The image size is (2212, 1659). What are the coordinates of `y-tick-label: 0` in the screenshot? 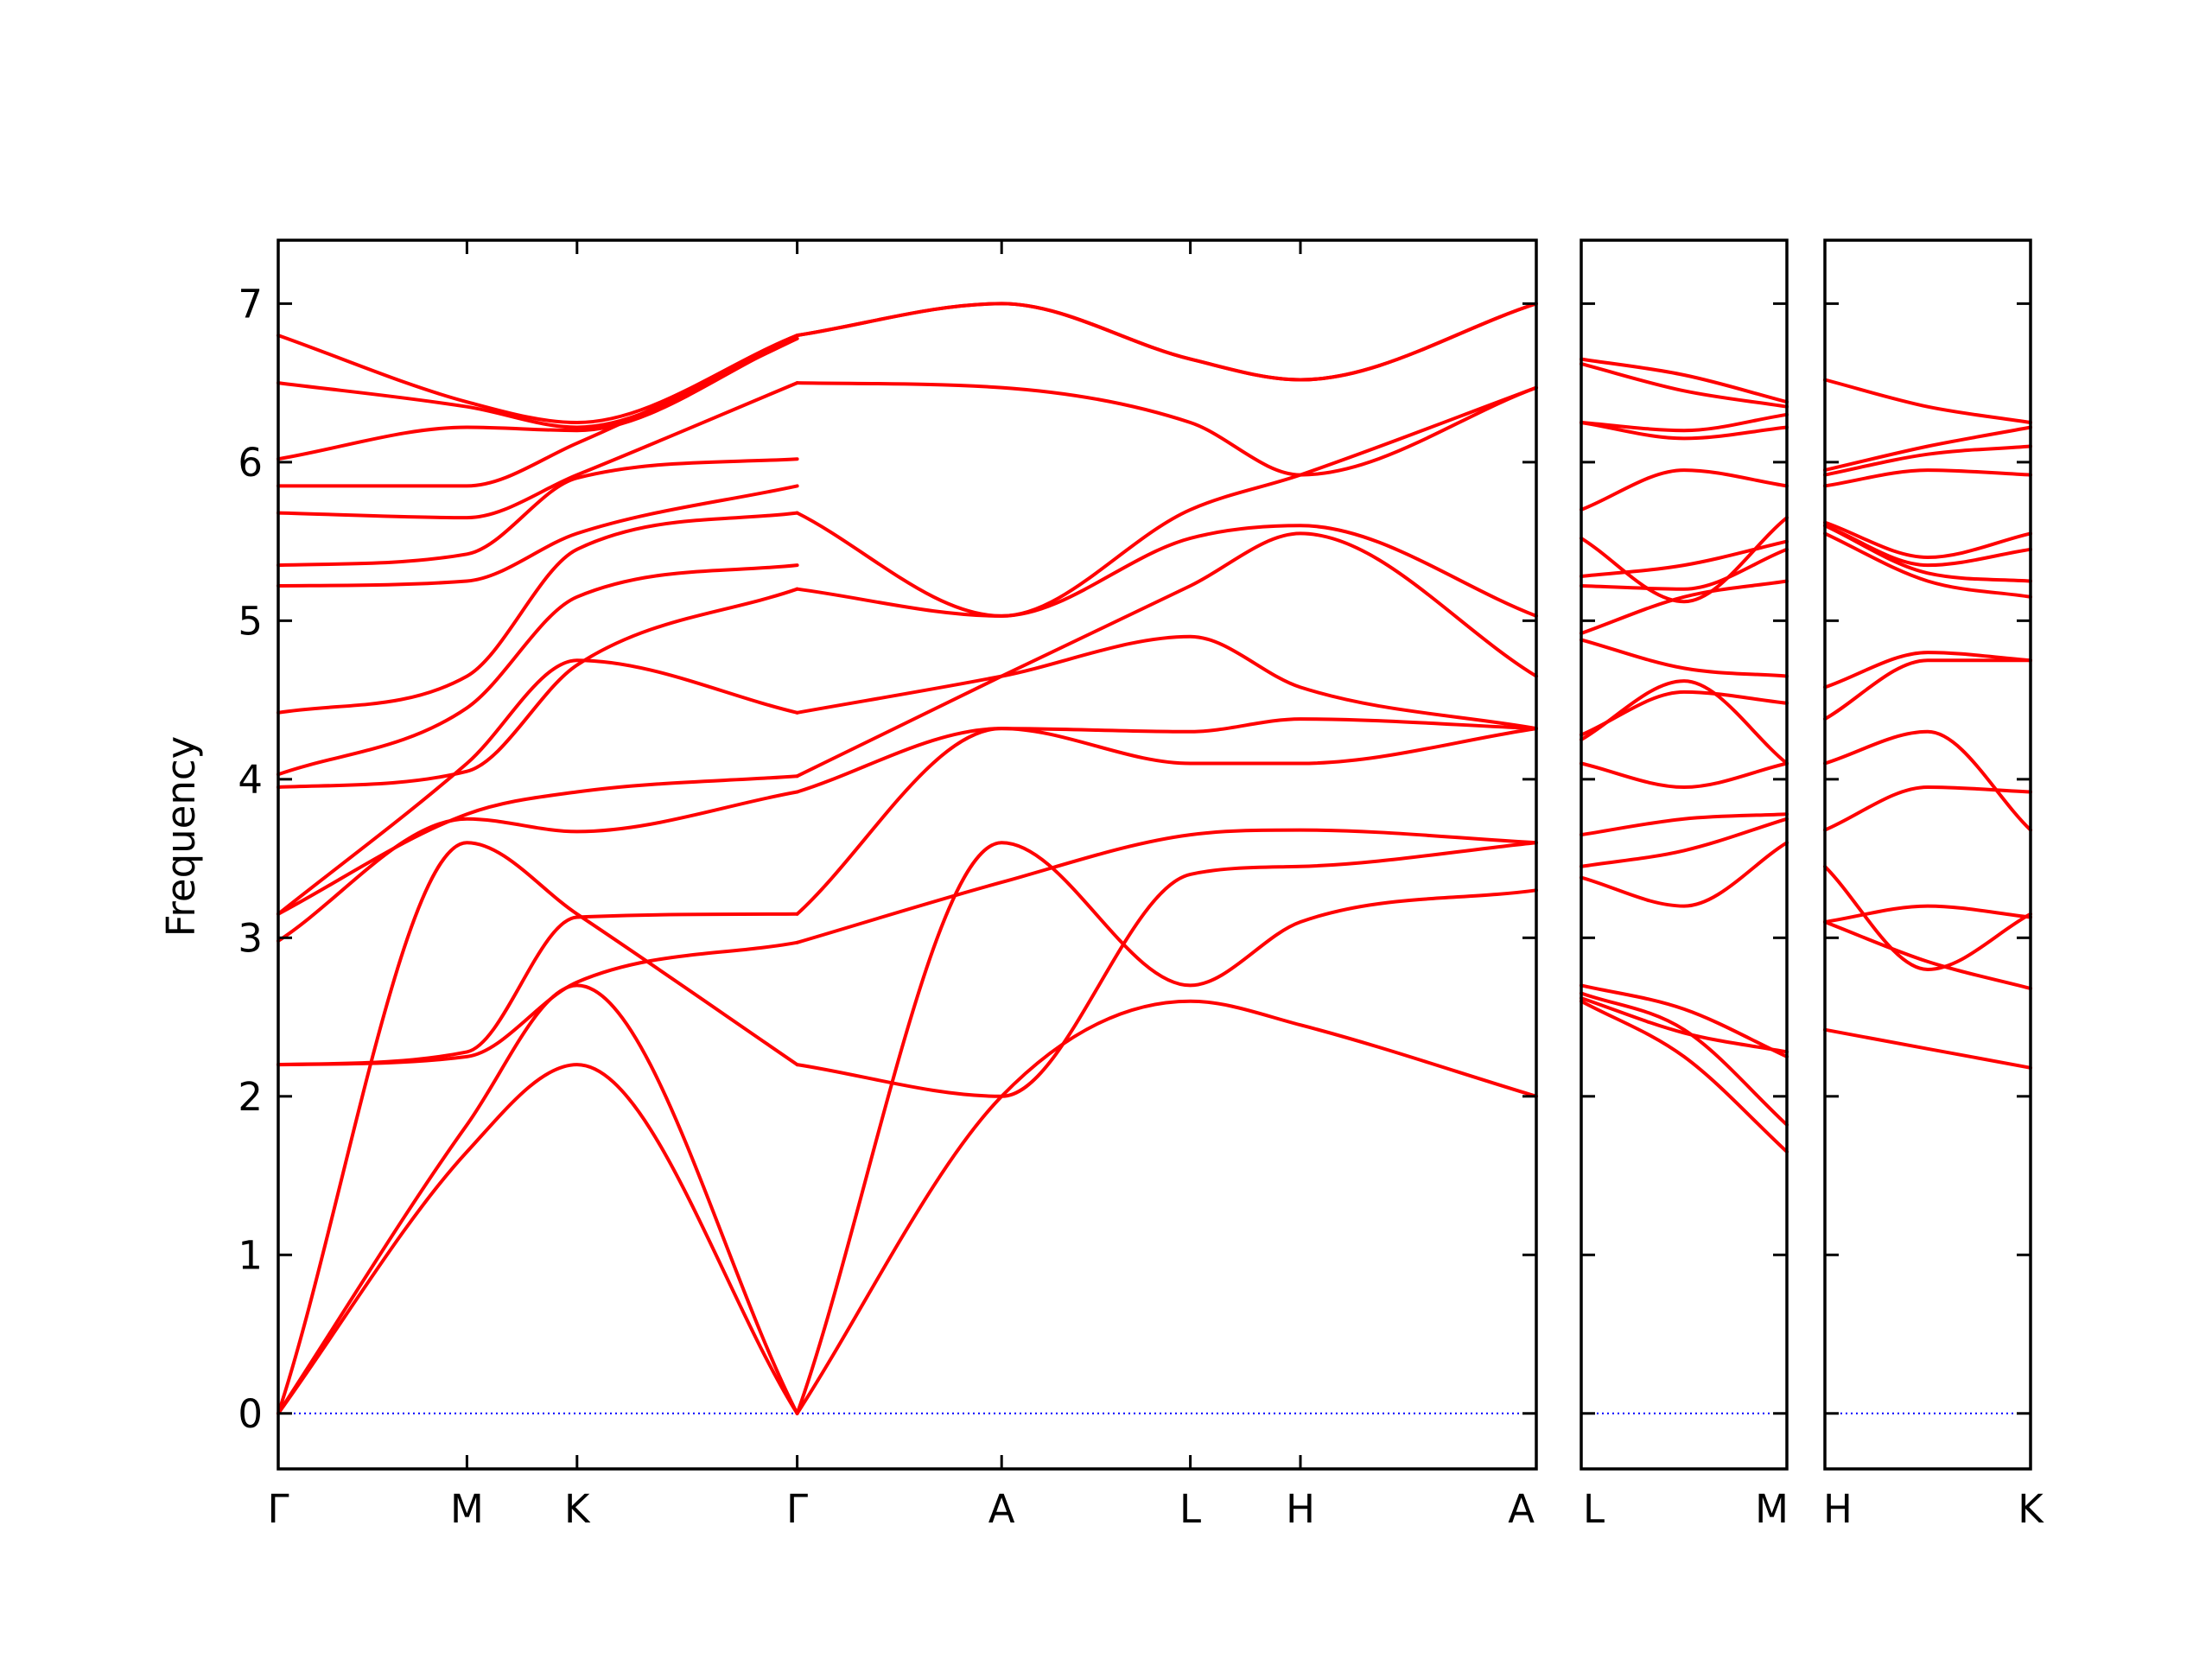 It's located at (250, 1414).